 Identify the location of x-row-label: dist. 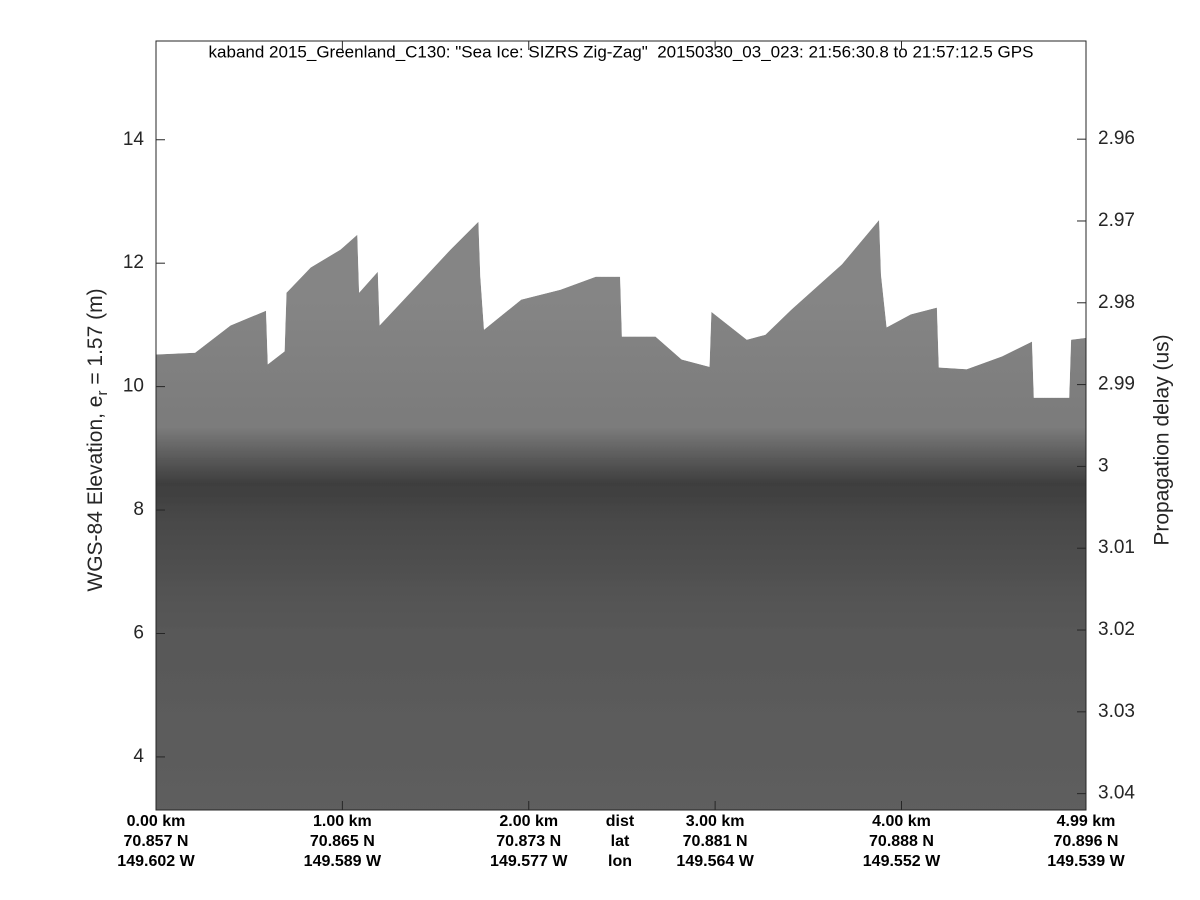
(620, 821).